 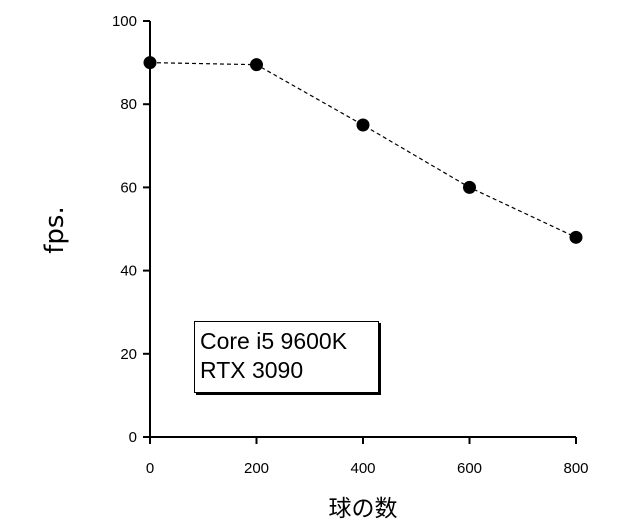 What do you see at coordinates (469, 468) in the screenshot?
I see `x-tick-label: 600` at bounding box center [469, 468].